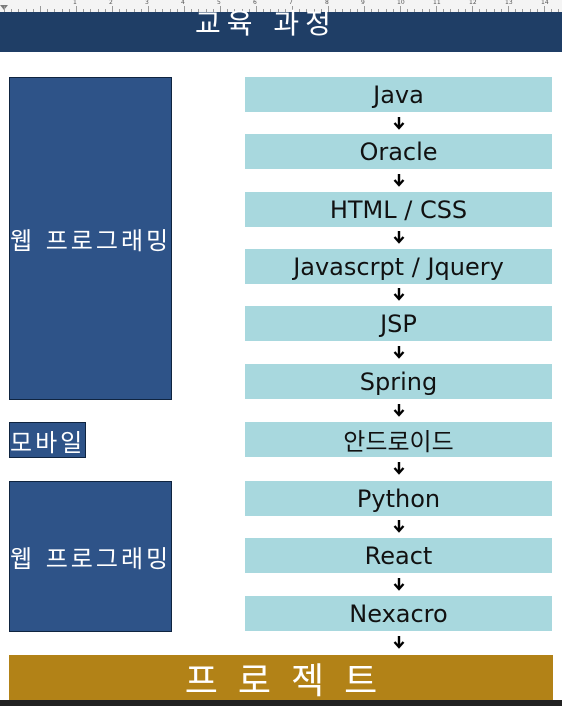  What do you see at coordinates (183, 3) in the screenshot?
I see `ruler-number: 4` at bounding box center [183, 3].